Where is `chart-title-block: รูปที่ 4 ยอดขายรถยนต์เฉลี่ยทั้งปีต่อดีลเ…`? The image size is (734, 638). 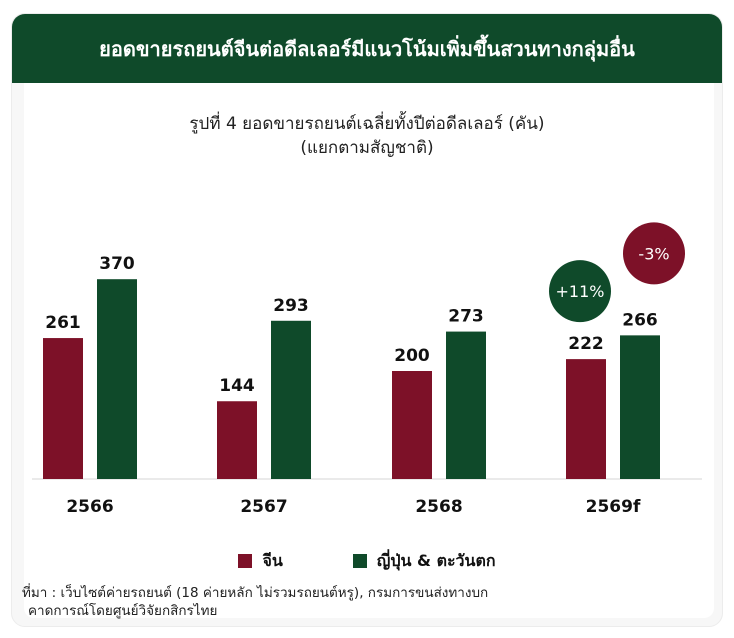 chart-title-block: รูปที่ 4 ยอดขายรถยนต์เฉลี่ยทั้งปีต่อดีลเ… is located at coordinates (367, 136).